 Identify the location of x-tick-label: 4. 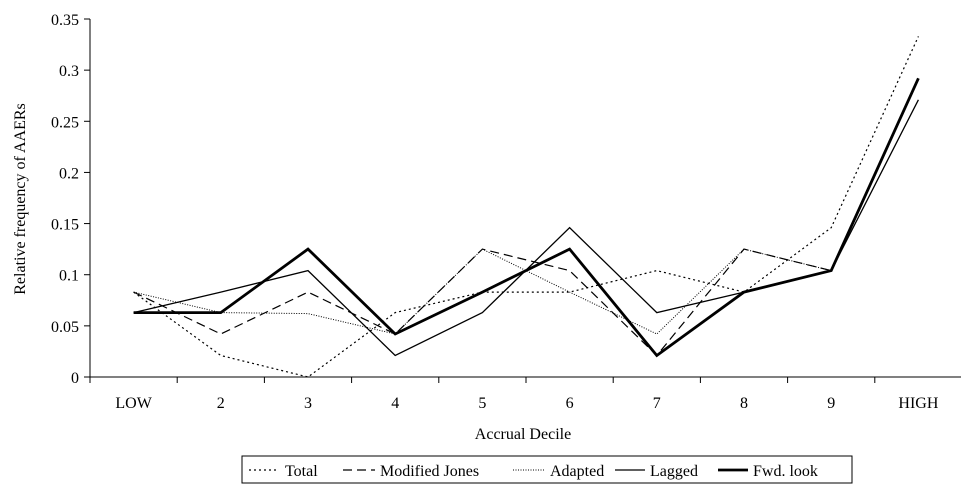
(395, 403).